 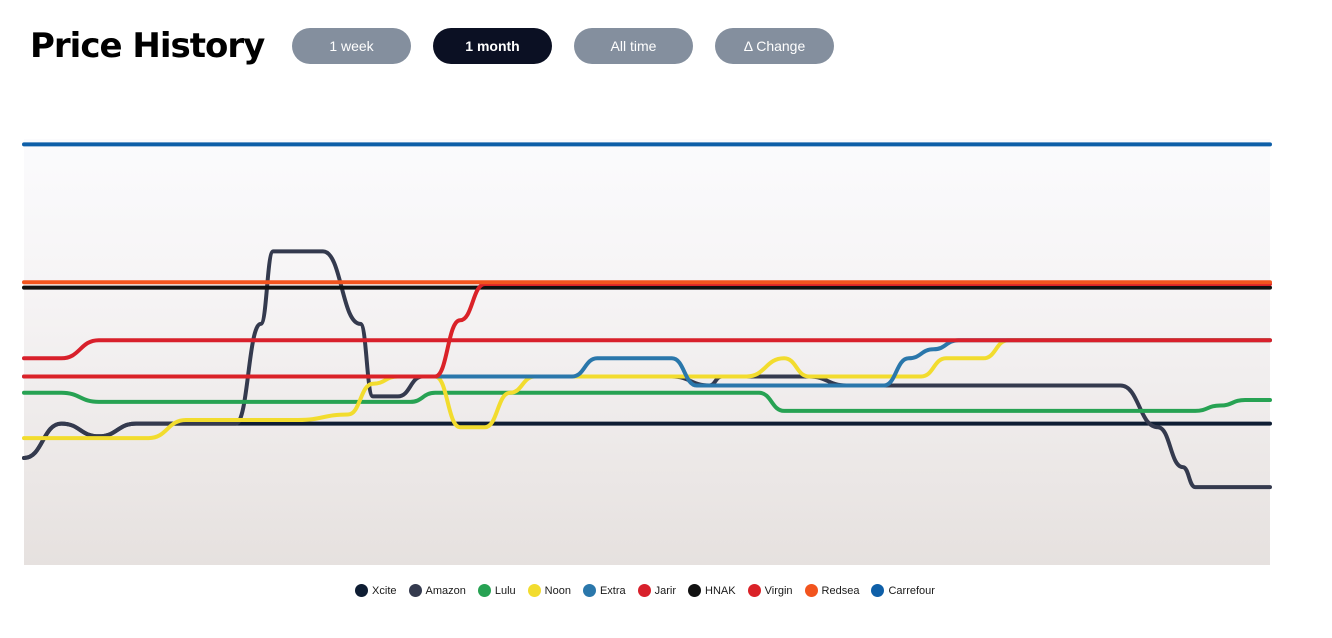 I want to click on legend-item-carrefour: Carrefour, so click(x=903, y=590).